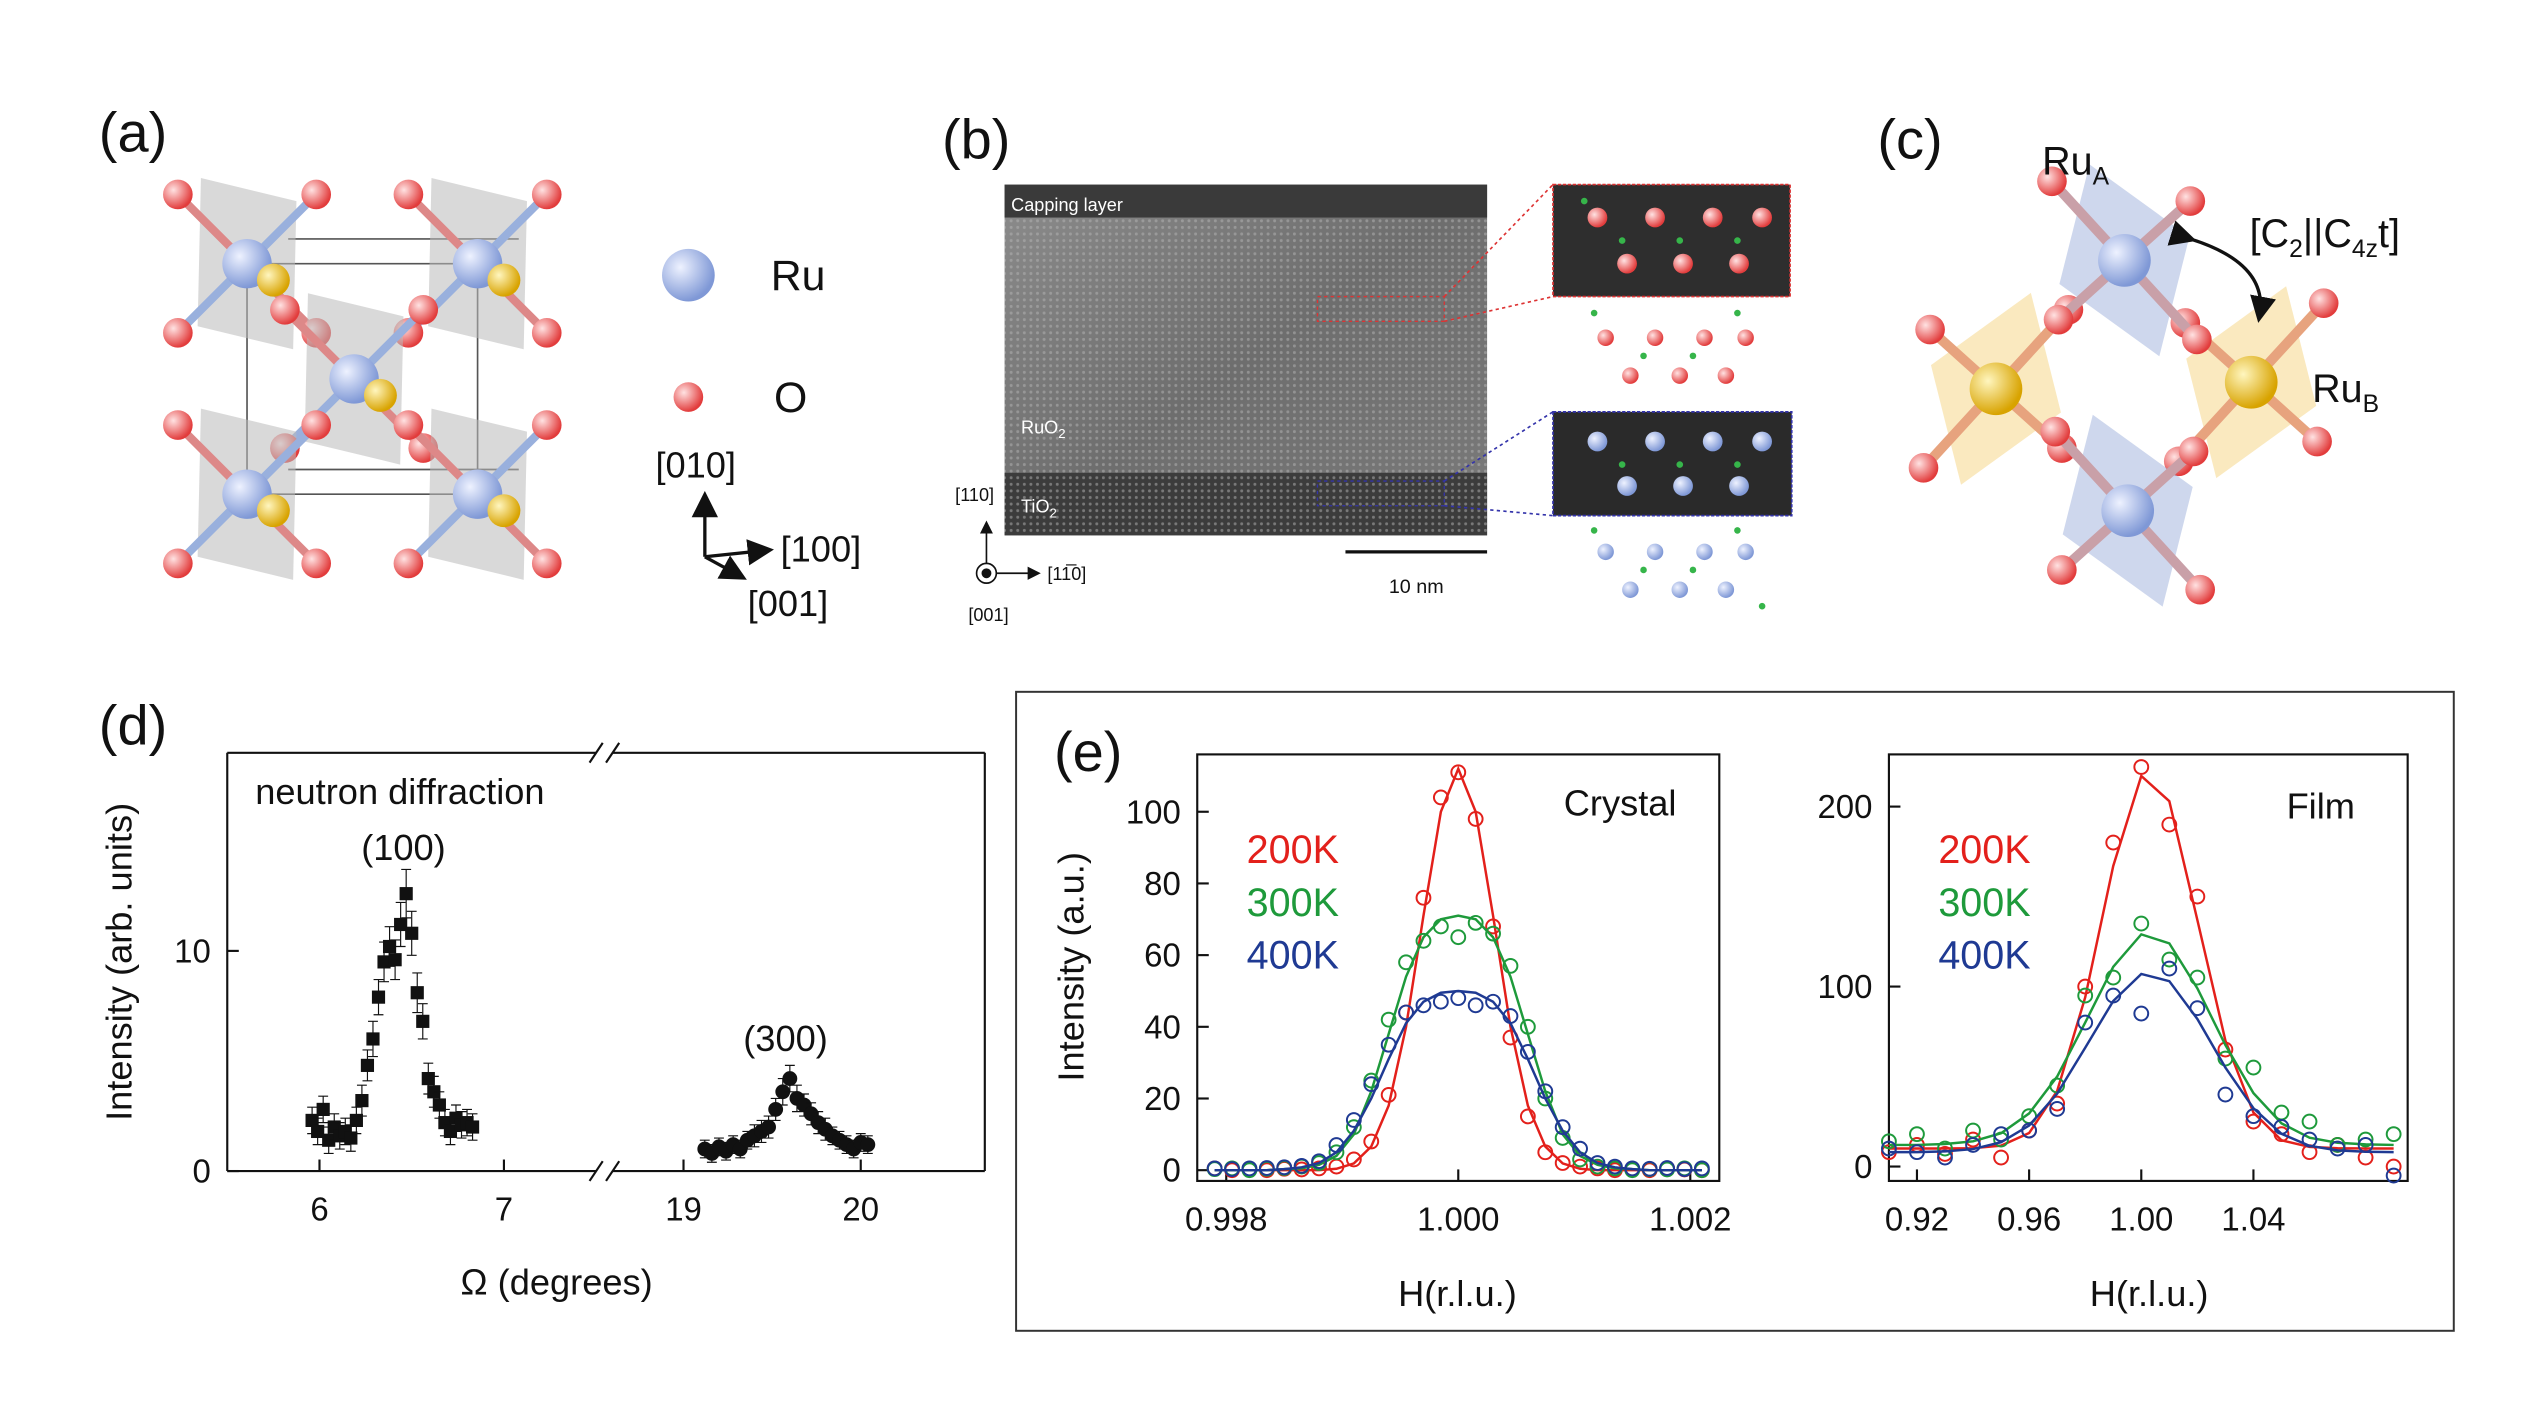 This screenshot has height=1410, width=2546. Describe the element at coordinates (683, 1208) in the screenshot. I see `x-tick-label: 19` at that location.